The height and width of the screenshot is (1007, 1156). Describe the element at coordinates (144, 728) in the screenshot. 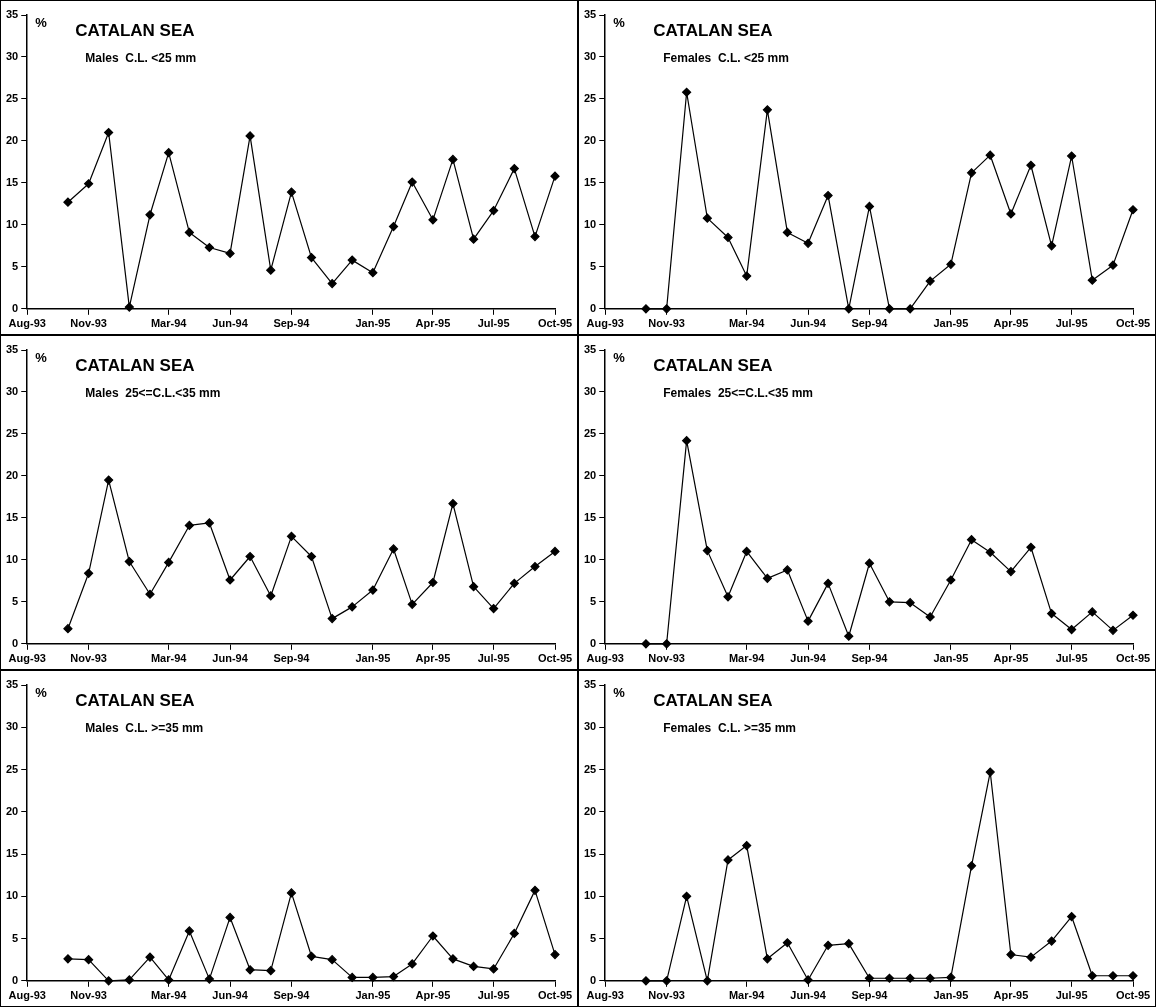

I see `text: Males C.L. >=35 mm` at that location.